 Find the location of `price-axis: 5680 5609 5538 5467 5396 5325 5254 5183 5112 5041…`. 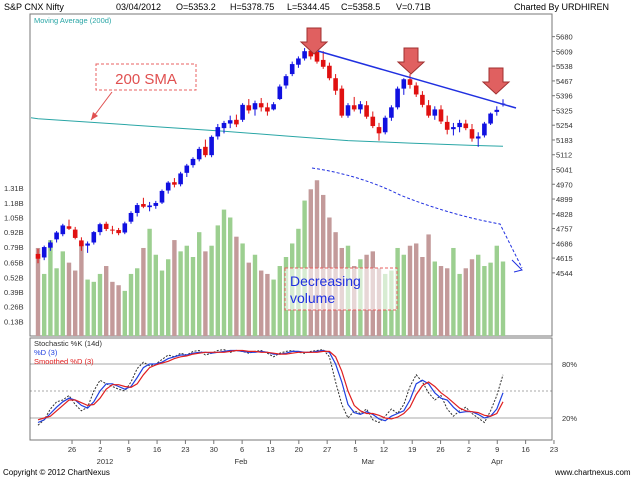

price-axis: 5680 5609 5538 5467 5396 5325 5254 5183 5112 5041… is located at coordinates (562, 155).